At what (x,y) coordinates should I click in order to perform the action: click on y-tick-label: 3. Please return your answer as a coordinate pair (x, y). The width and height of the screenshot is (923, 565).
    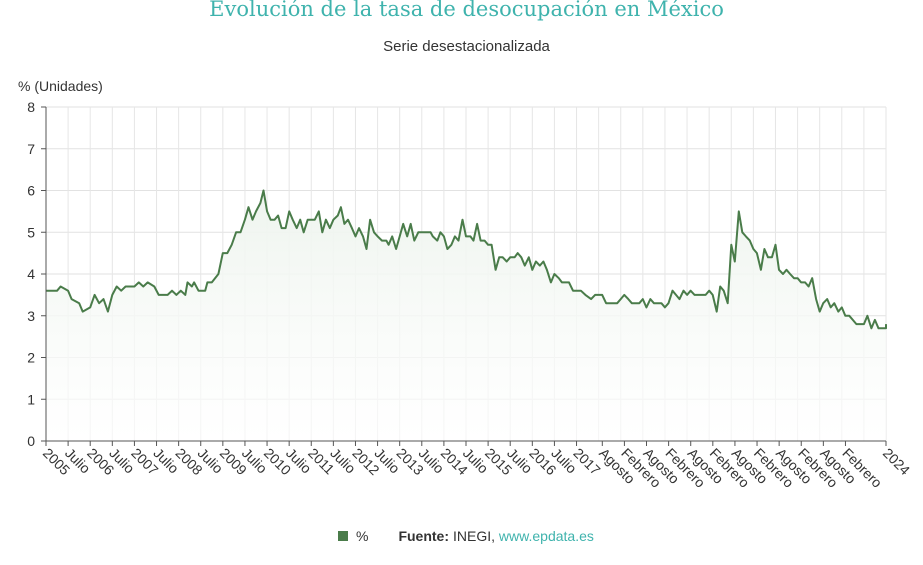
    Looking at the image, I should click on (31, 316).